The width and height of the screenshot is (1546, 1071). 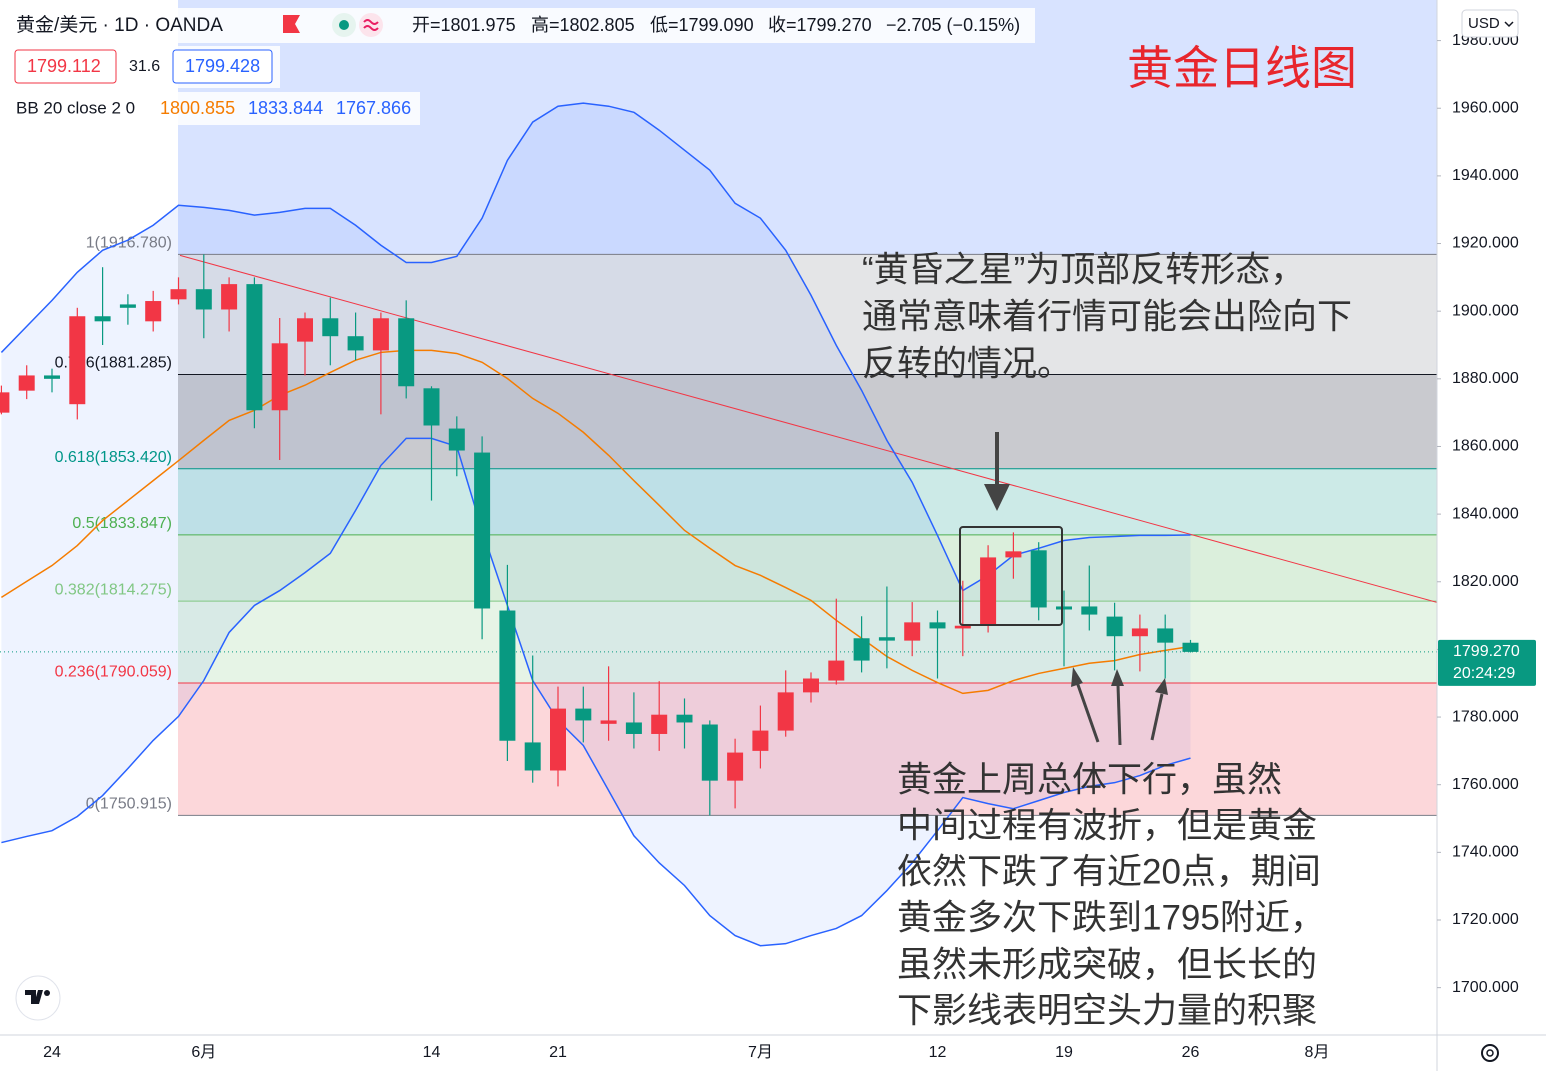 What do you see at coordinates (1485, 107) in the screenshot?
I see `y-tick-label: 1960.000` at bounding box center [1485, 107].